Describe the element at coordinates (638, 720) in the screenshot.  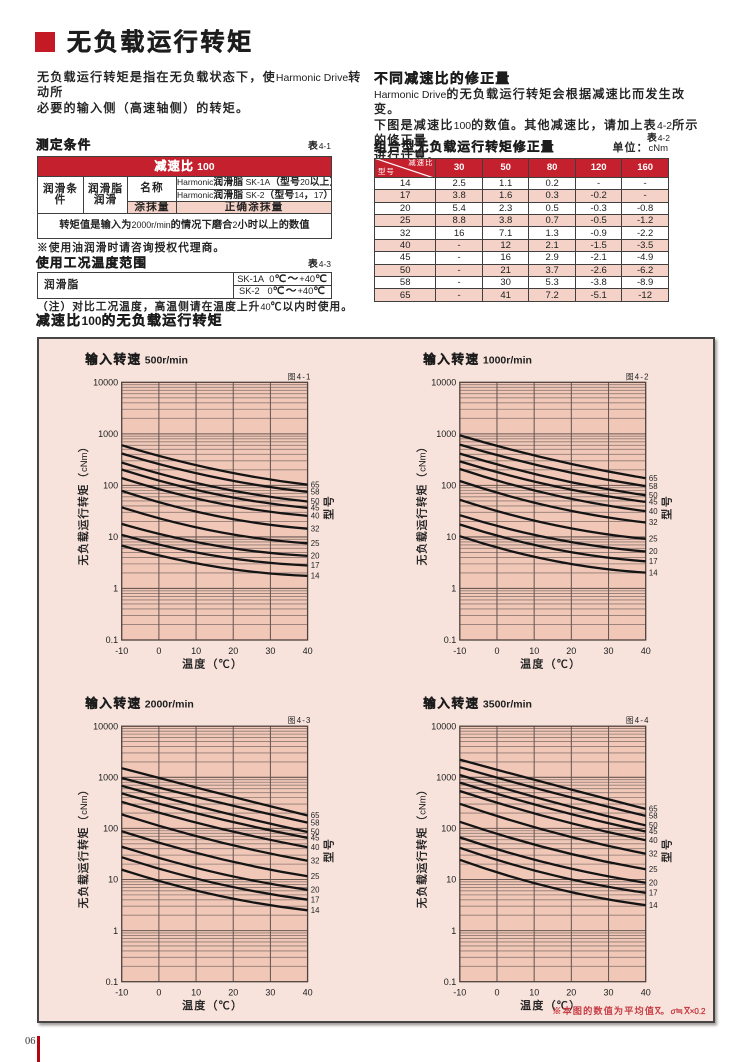
I see `svg-text: 图4-4` at that location.